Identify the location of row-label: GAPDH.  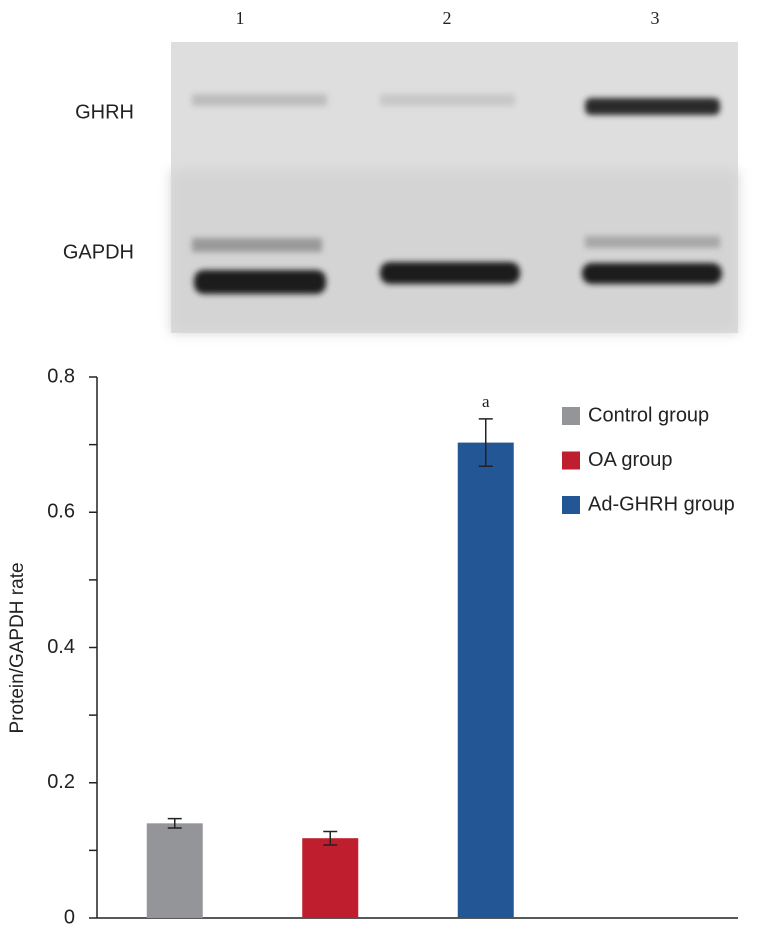
(98, 252).